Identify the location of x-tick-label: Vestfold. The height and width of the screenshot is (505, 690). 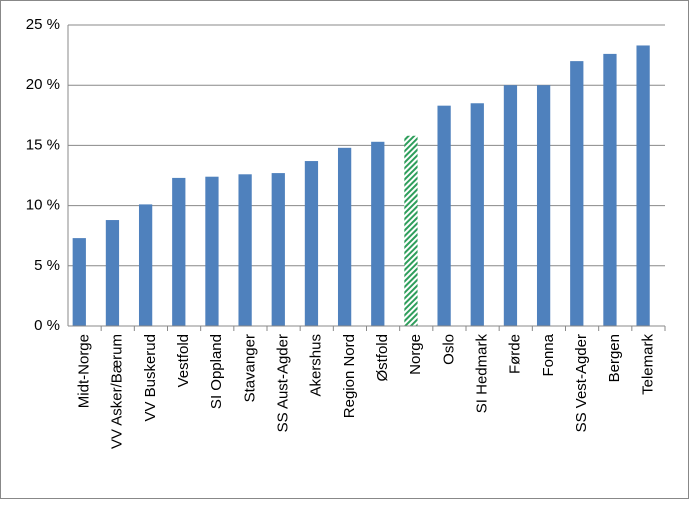
(183, 360).